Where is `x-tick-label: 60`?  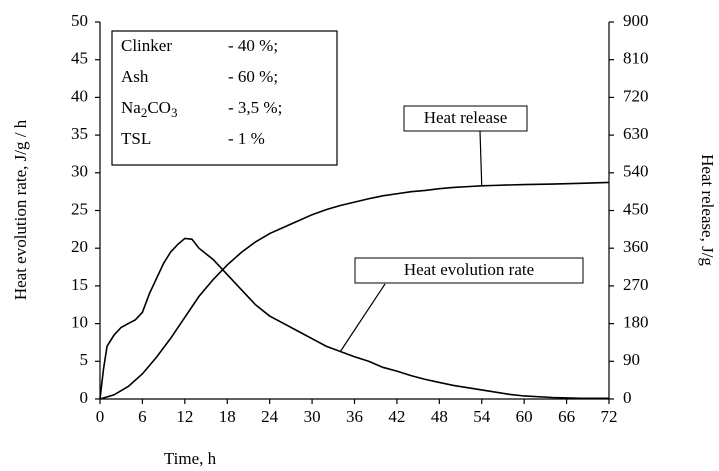
x-tick-label: 60 is located at coordinates (524, 416).